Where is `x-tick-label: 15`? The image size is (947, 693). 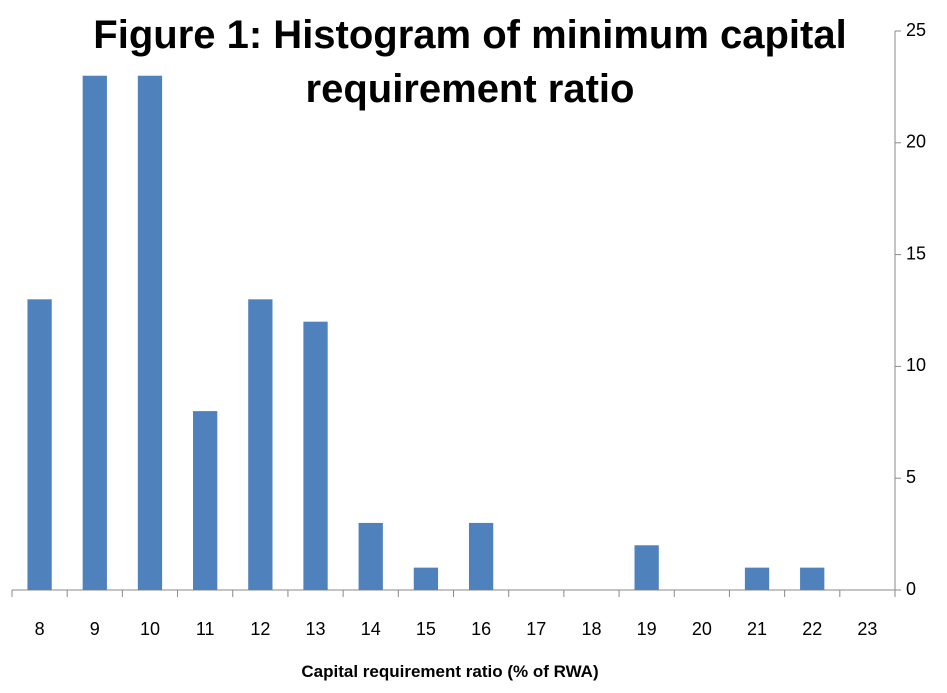 x-tick-label: 15 is located at coordinates (426, 629).